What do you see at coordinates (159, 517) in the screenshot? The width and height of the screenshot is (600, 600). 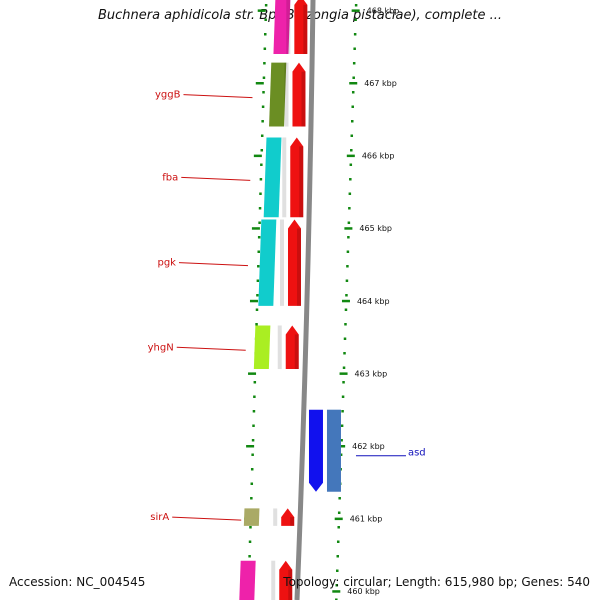 I see `gene-label: sirA` at bounding box center [159, 517].